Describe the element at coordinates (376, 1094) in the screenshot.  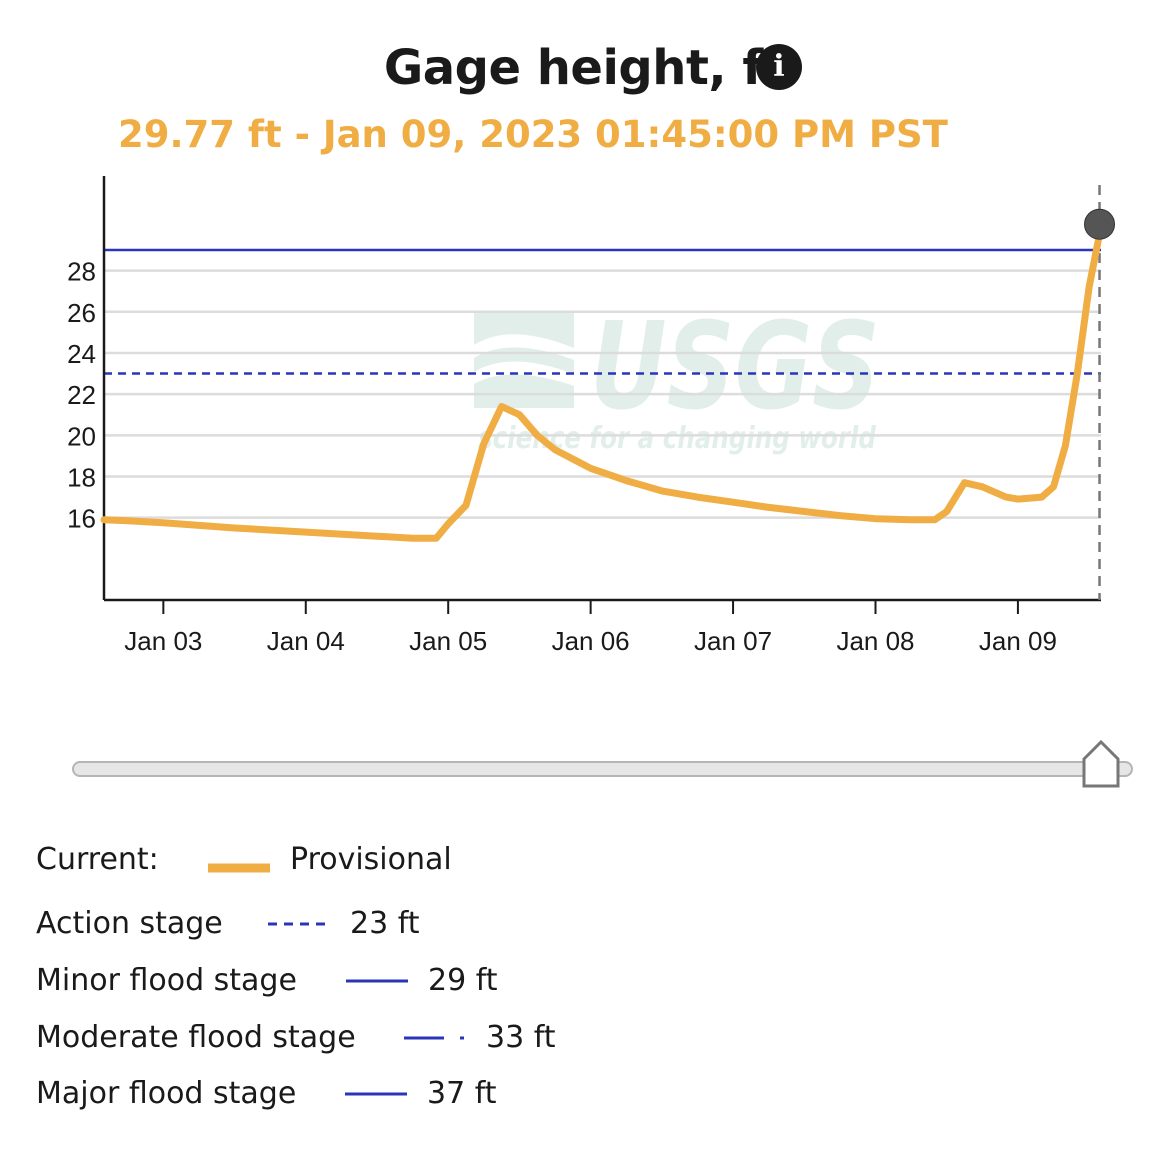
I see `legend-major-flood-swatch` at that location.